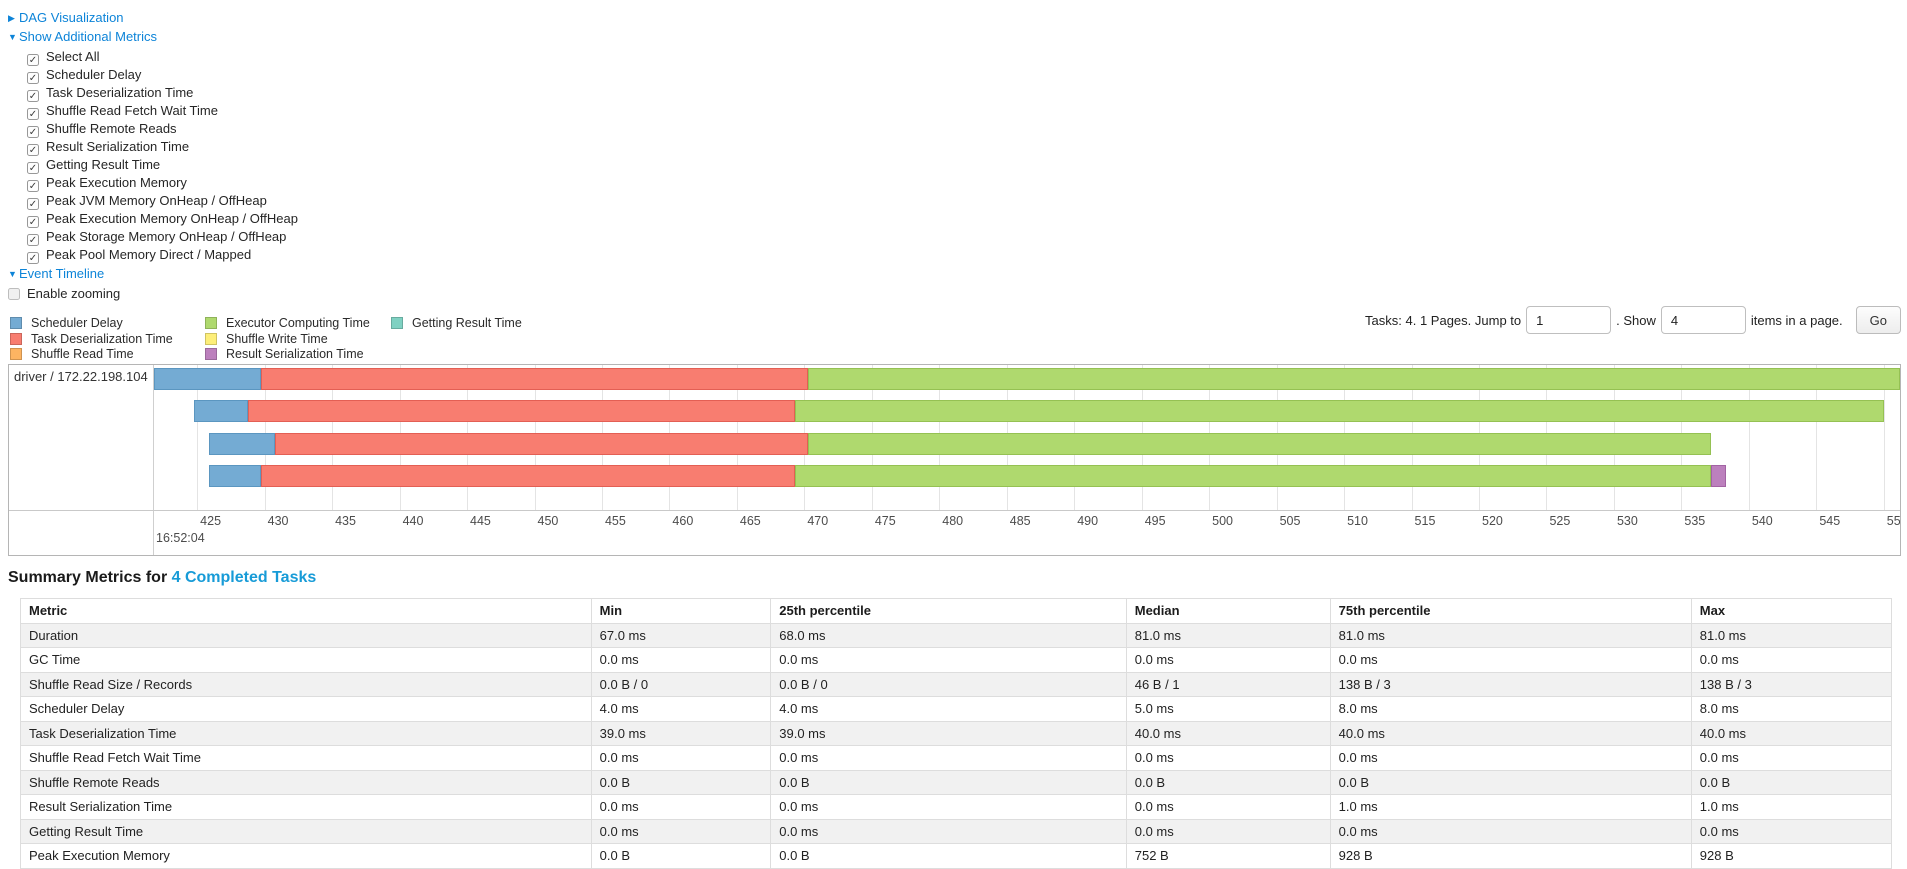 The width and height of the screenshot is (1907, 869). I want to click on metric-checkbox-option-peak-execution-memory-onheap-offheap: ✓ Peak Execution Memory OnHeap / OffHeap, so click(162, 219).